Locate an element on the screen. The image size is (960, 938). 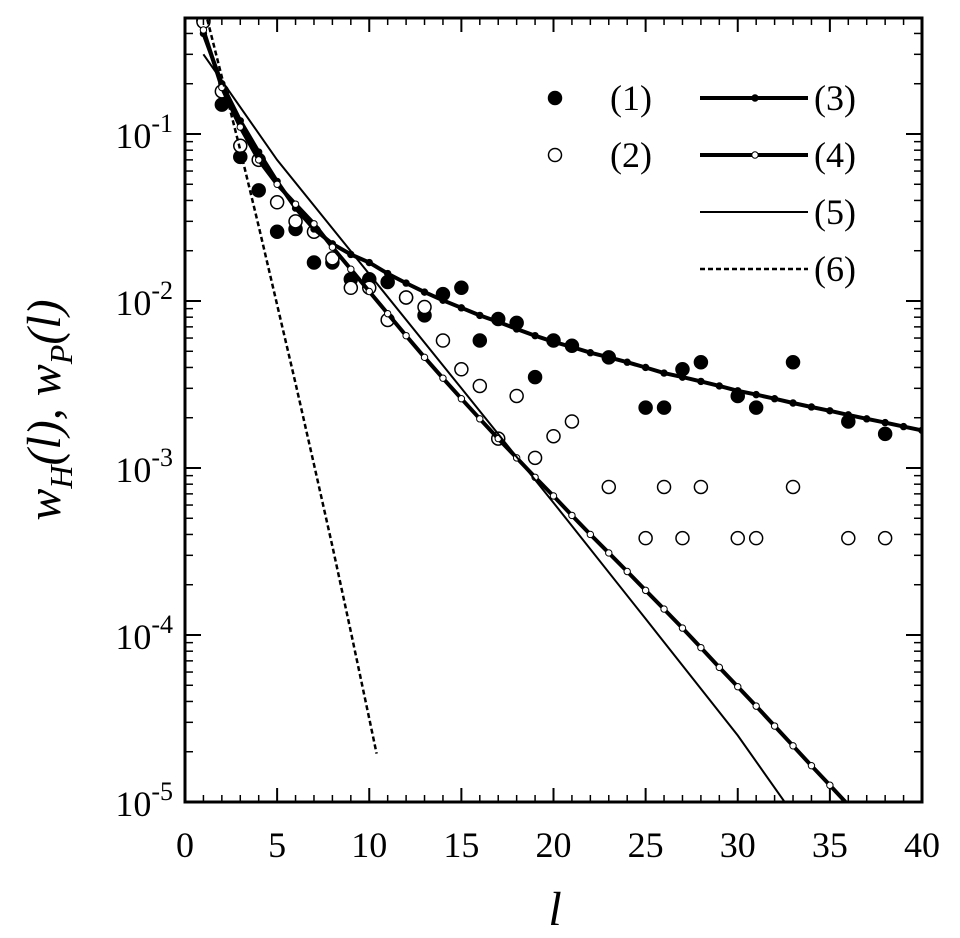
y-tick-exponent: -1 is located at coordinates (162, 123).